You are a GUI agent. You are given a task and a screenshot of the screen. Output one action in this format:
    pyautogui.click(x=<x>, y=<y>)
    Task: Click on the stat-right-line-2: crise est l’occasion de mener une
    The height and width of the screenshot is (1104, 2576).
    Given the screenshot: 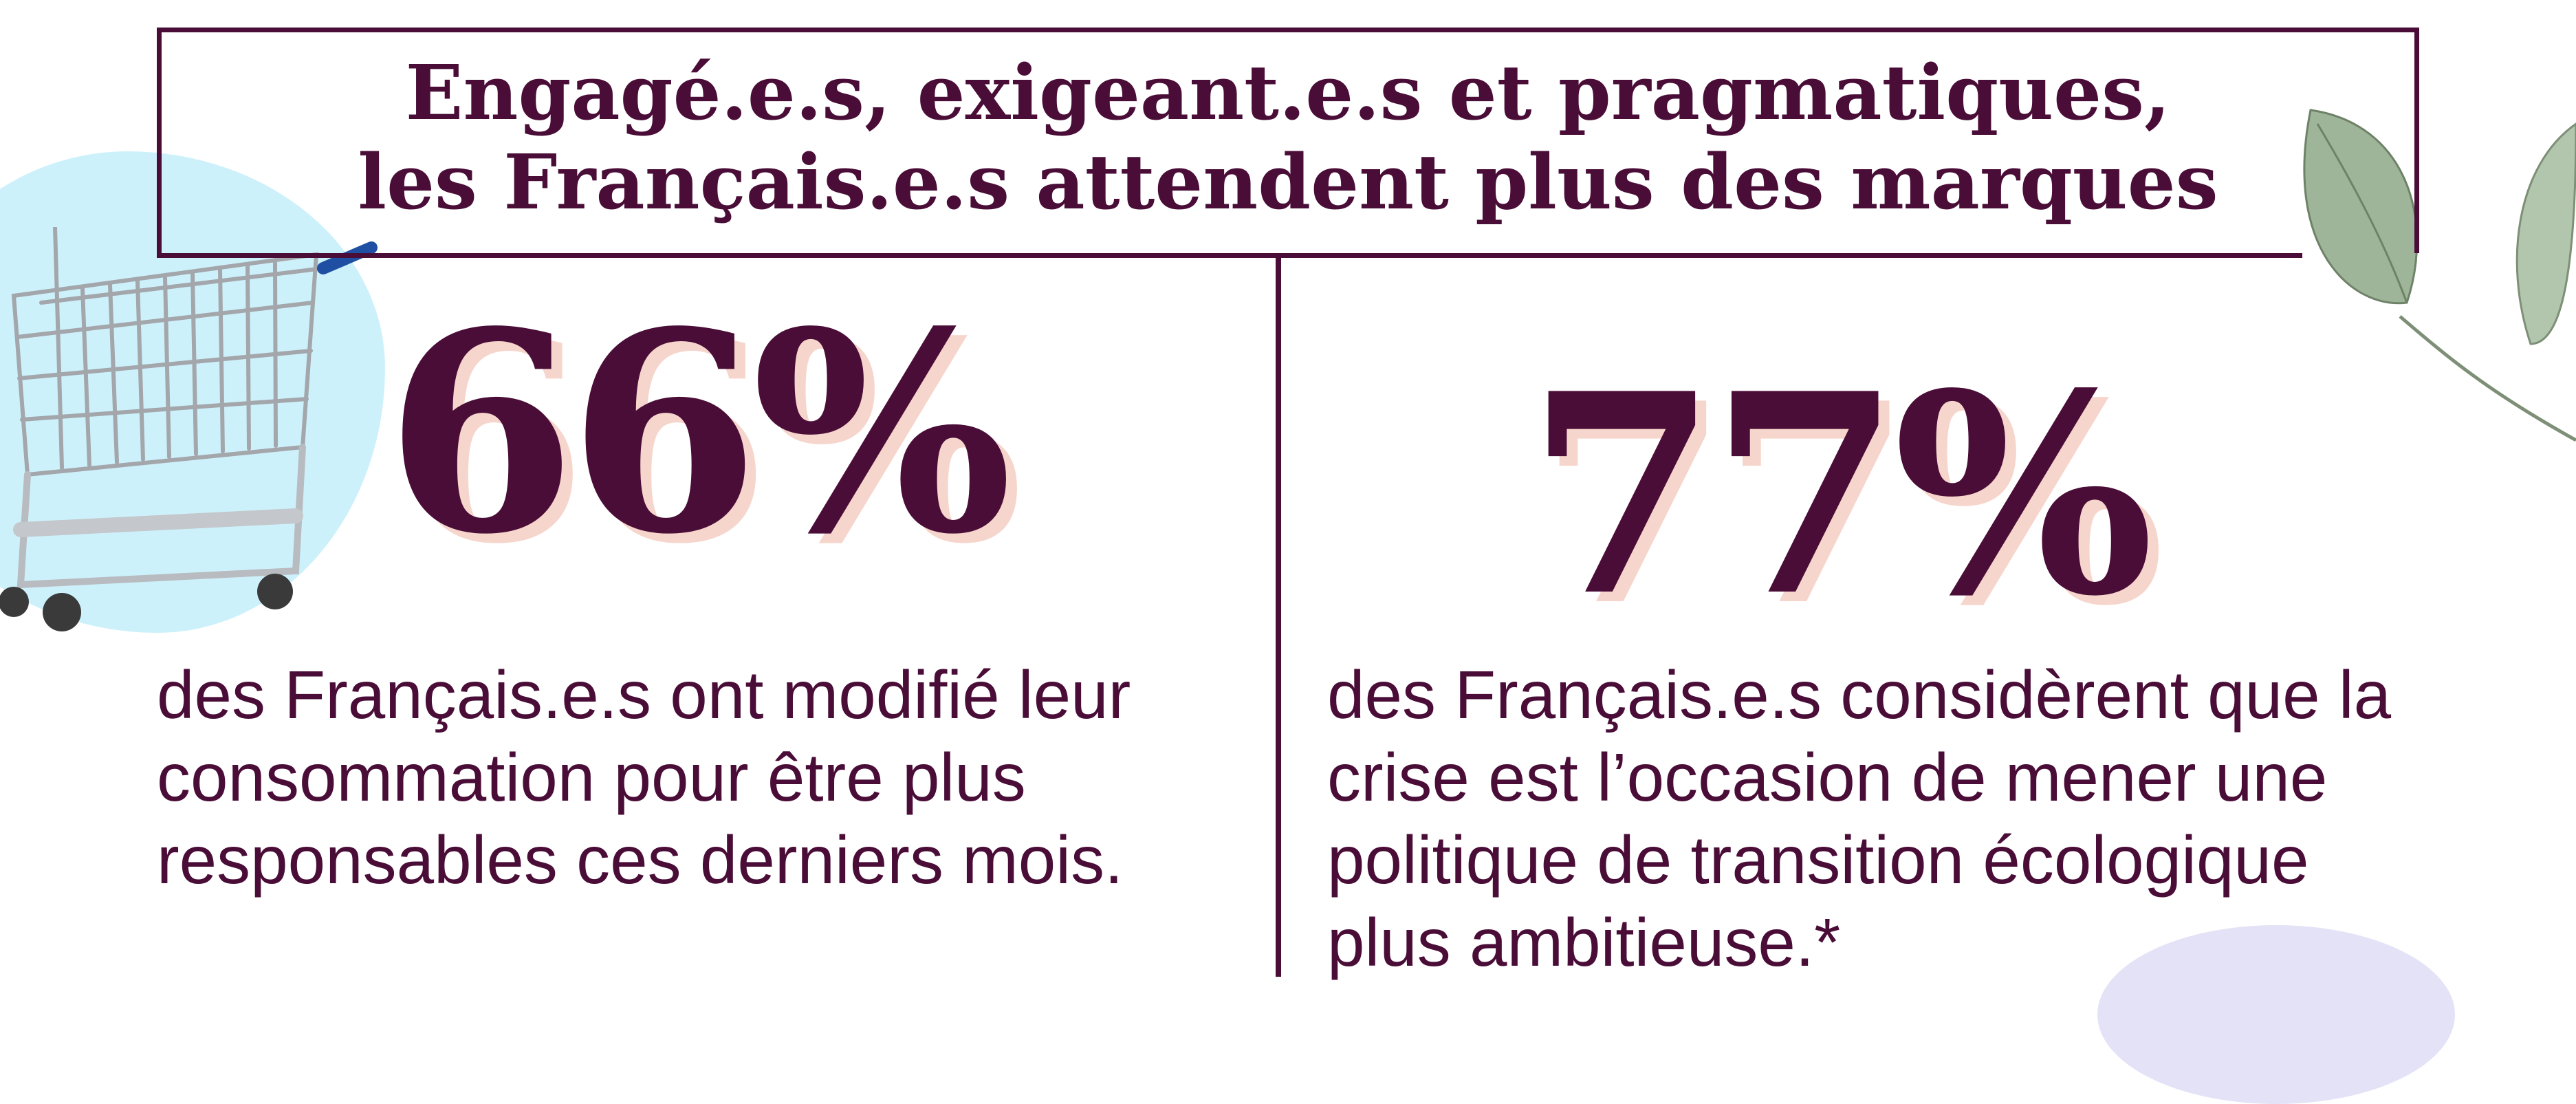 What is the action you would take?
    pyautogui.click(x=1827, y=777)
    